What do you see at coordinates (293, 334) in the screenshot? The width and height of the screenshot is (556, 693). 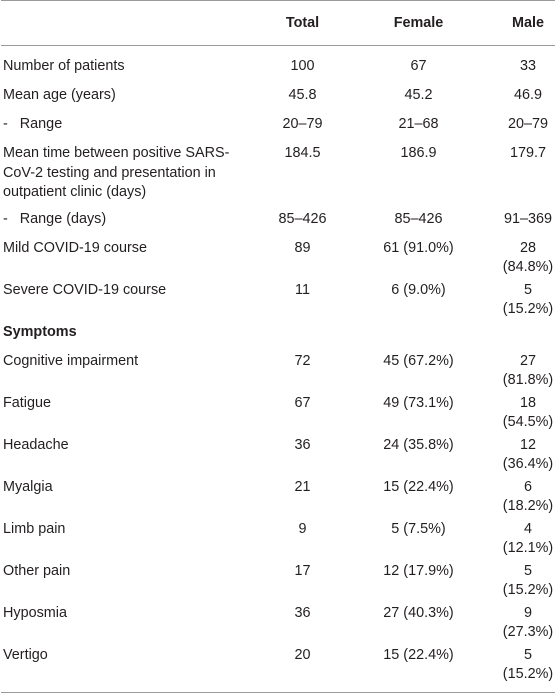 I see `cell-total` at bounding box center [293, 334].